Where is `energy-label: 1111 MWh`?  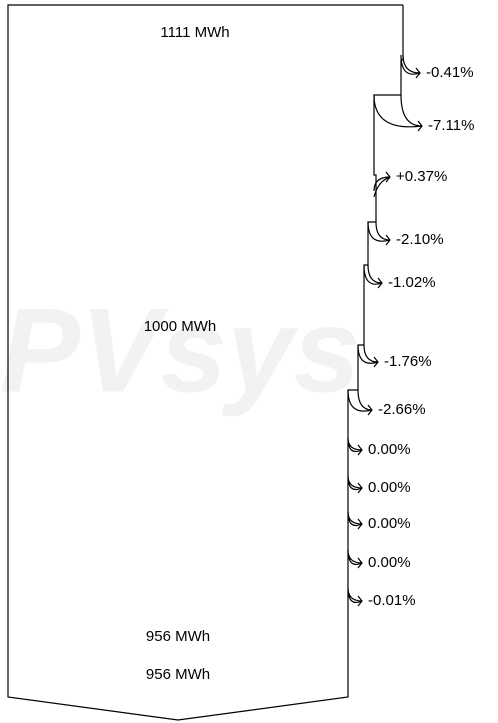
energy-label: 1111 MWh is located at coordinates (194, 32).